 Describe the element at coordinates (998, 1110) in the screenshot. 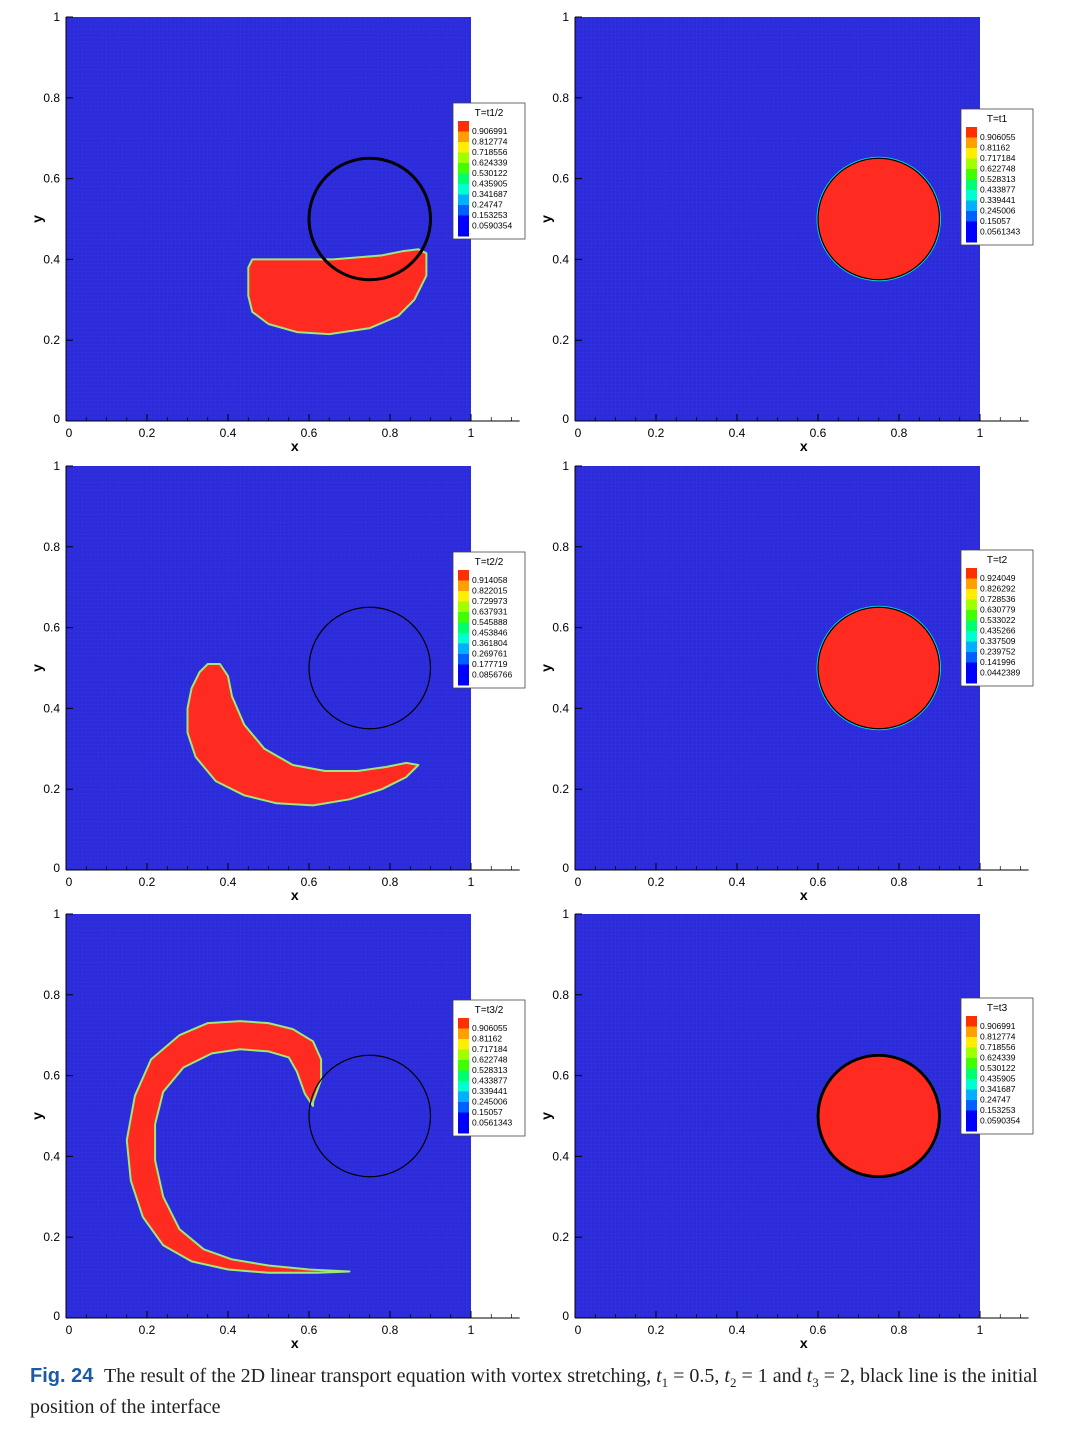

I see `legend-level-label: 0.153253` at that location.